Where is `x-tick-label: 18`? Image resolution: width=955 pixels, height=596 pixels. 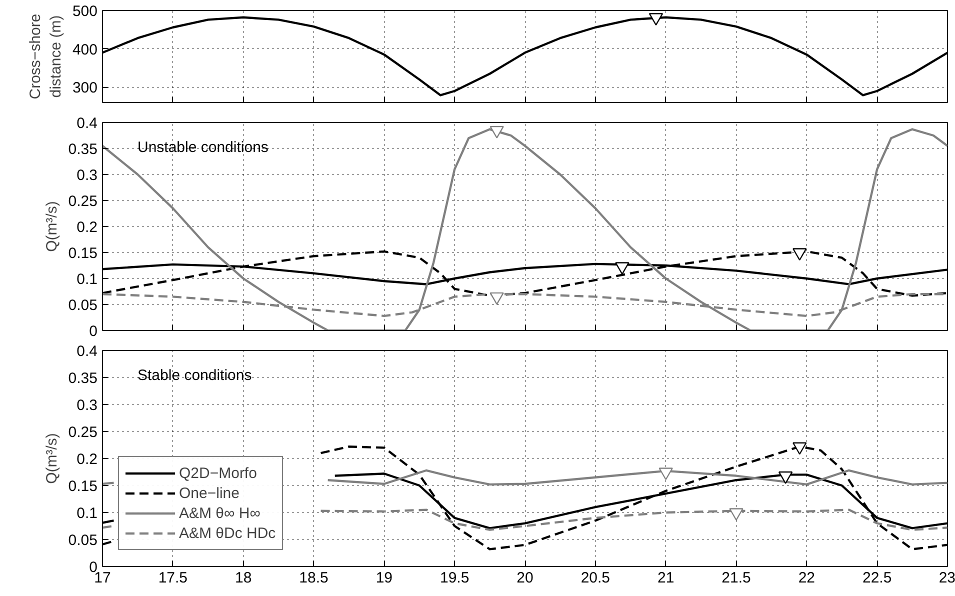 x-tick-label: 18 is located at coordinates (243, 578).